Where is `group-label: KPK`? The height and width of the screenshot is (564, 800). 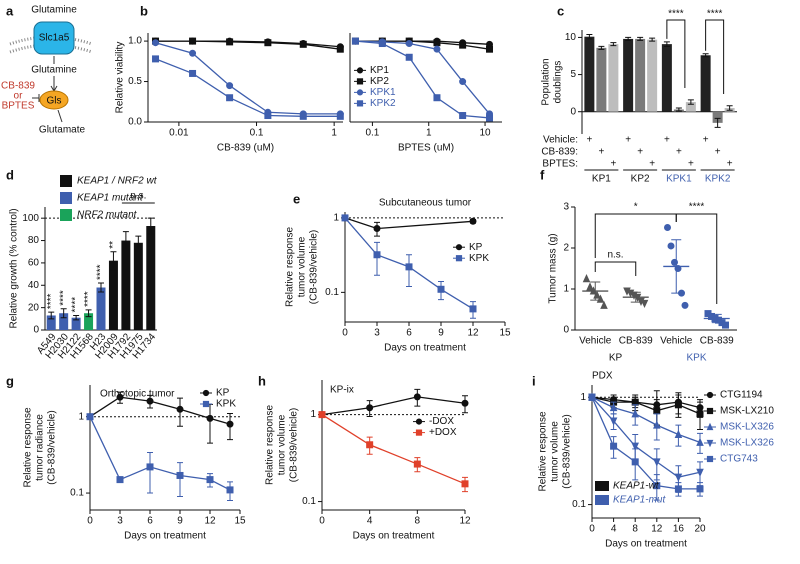 group-label: KPK is located at coordinates (696, 358).